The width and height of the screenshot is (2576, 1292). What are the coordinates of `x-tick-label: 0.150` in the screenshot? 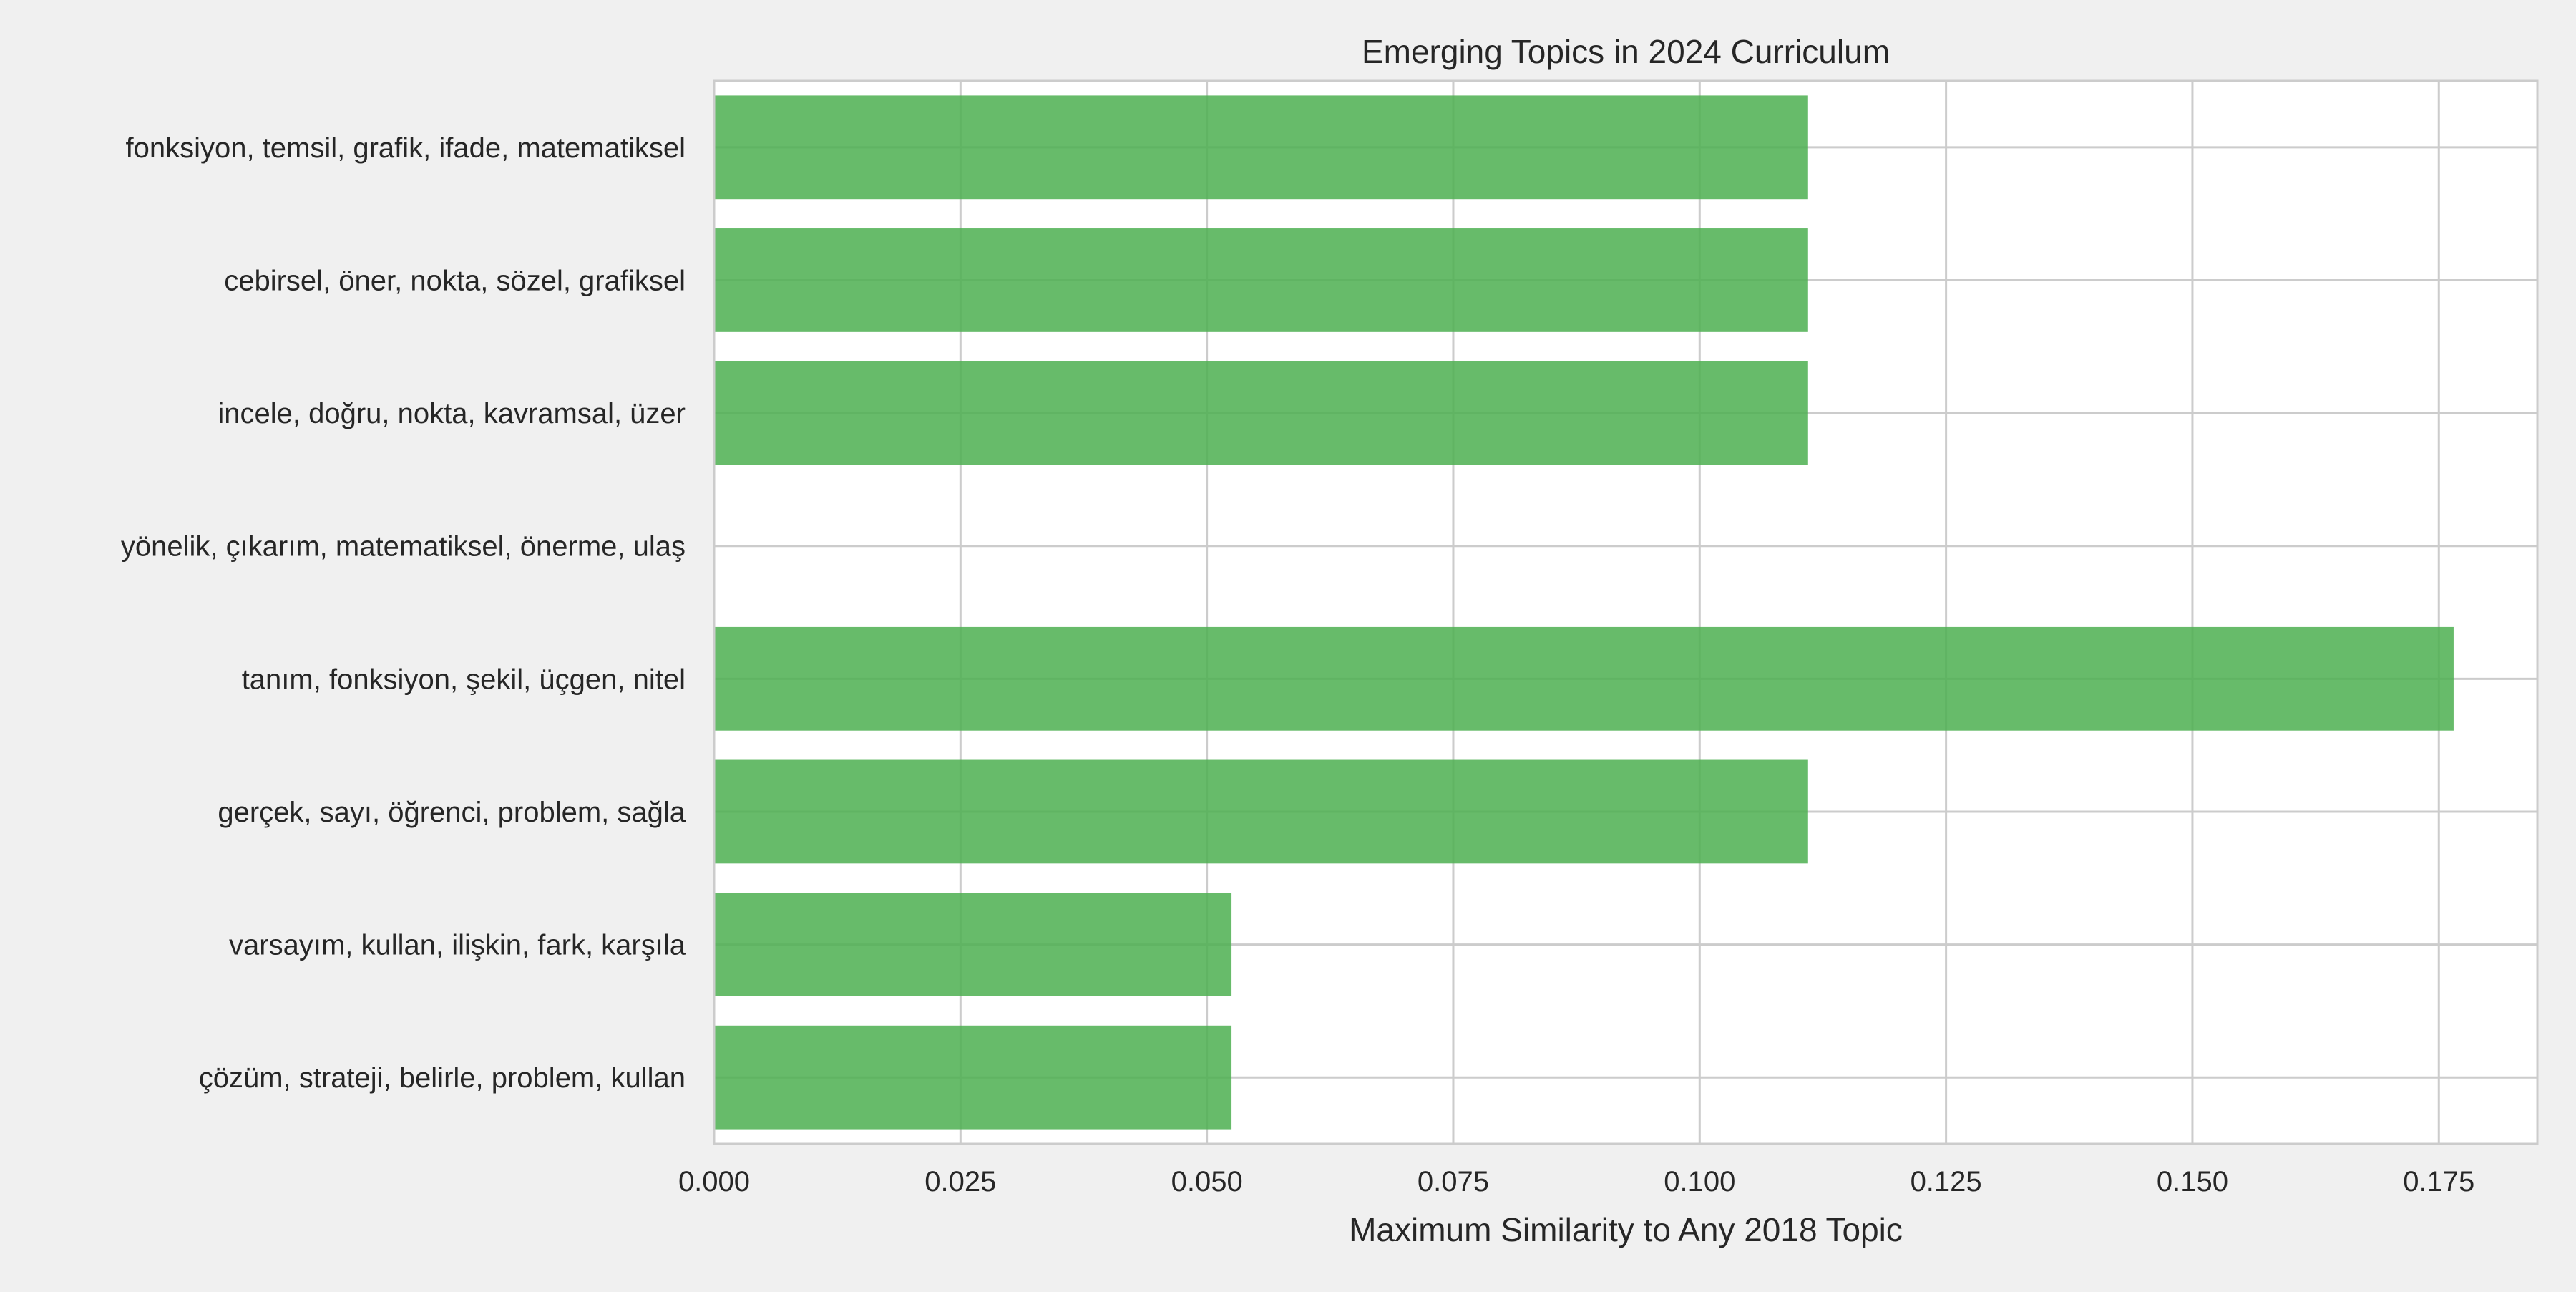 It's located at (2192, 1182).